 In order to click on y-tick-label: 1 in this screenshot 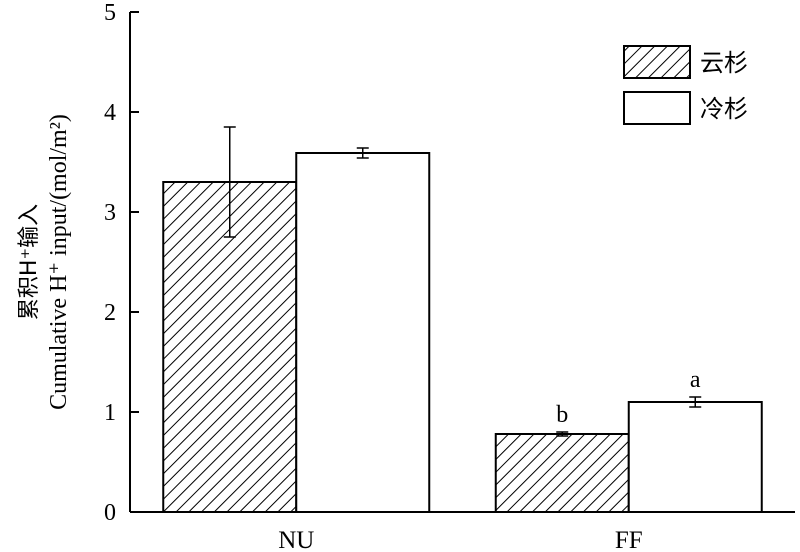, I will do `click(110, 413)`.